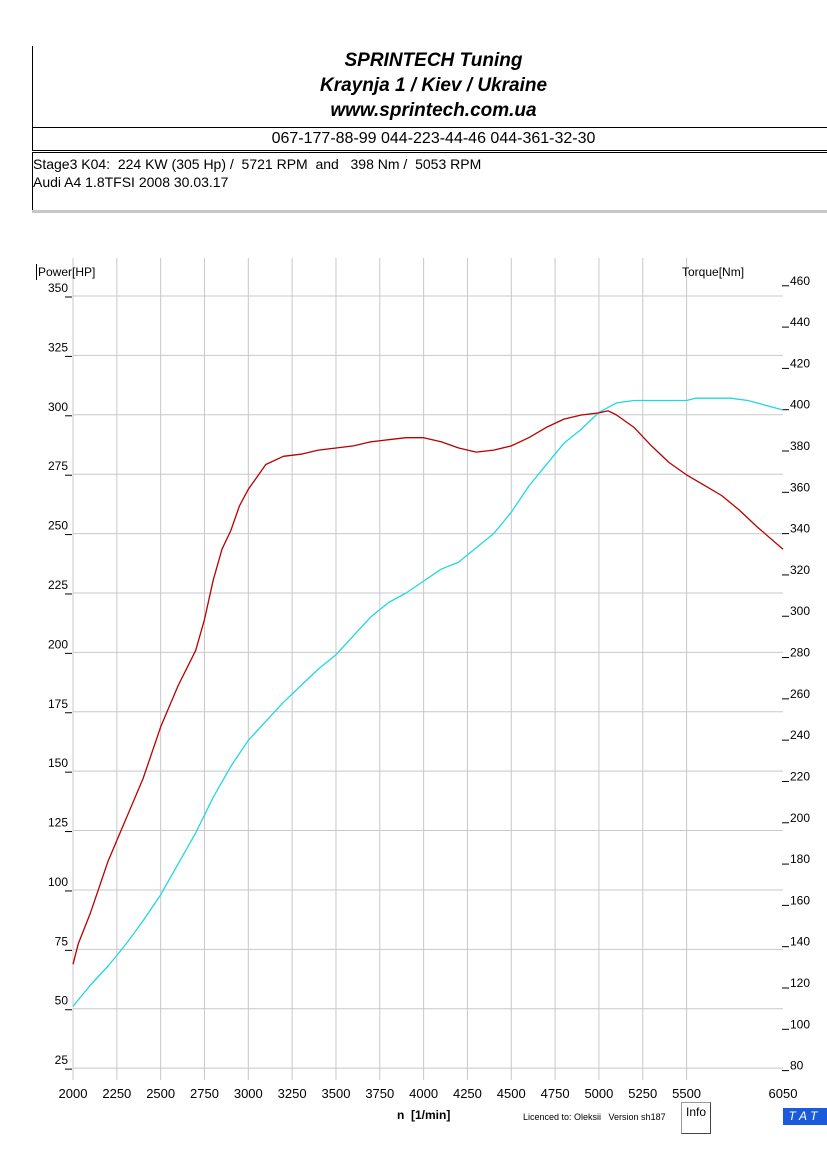 The image size is (827, 1169). What do you see at coordinates (696, 1118) in the screenshot?
I see `info-button: Info` at bounding box center [696, 1118].